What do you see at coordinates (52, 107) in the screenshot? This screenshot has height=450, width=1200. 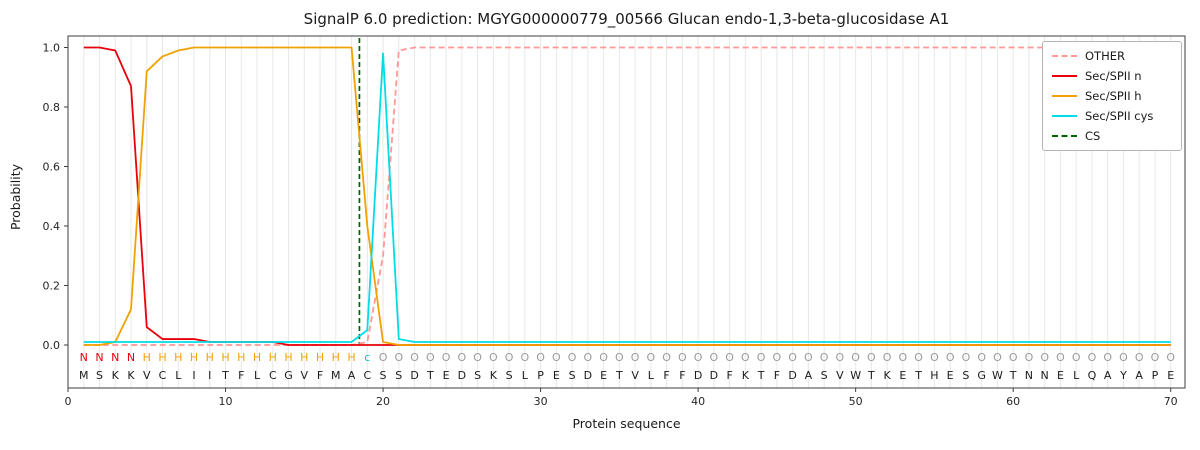 I see `y-tick-label: 0.8` at bounding box center [52, 107].